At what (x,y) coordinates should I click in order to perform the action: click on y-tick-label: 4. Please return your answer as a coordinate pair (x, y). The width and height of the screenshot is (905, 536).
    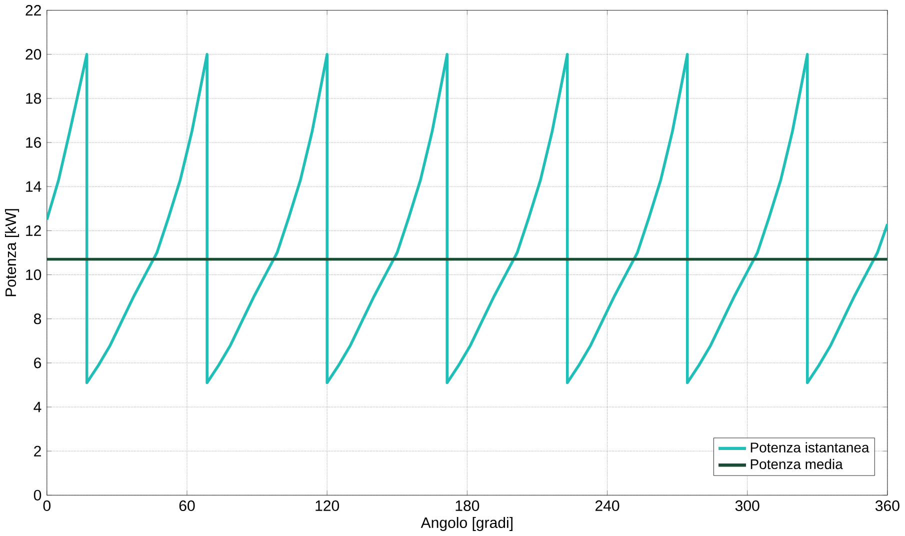
    Looking at the image, I should click on (38, 407).